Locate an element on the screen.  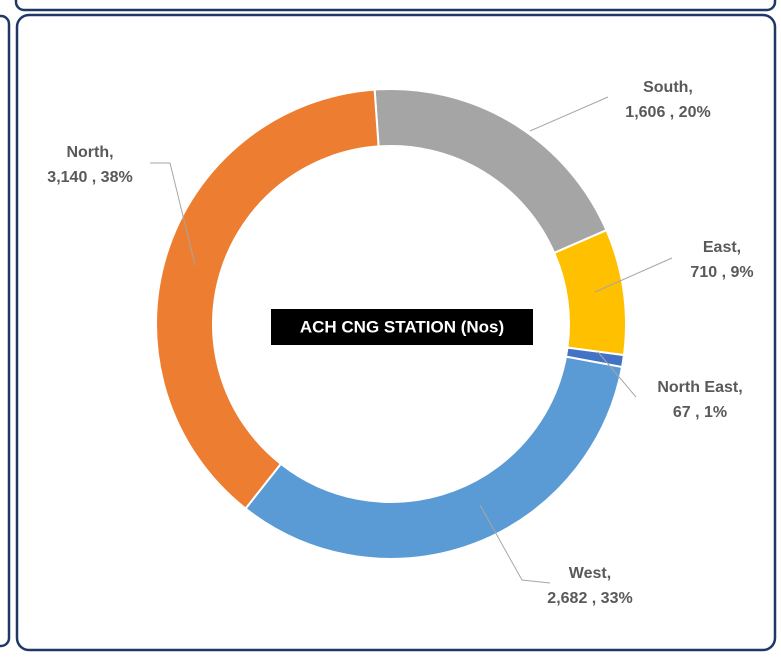
title-box is located at coordinates (402, 327).